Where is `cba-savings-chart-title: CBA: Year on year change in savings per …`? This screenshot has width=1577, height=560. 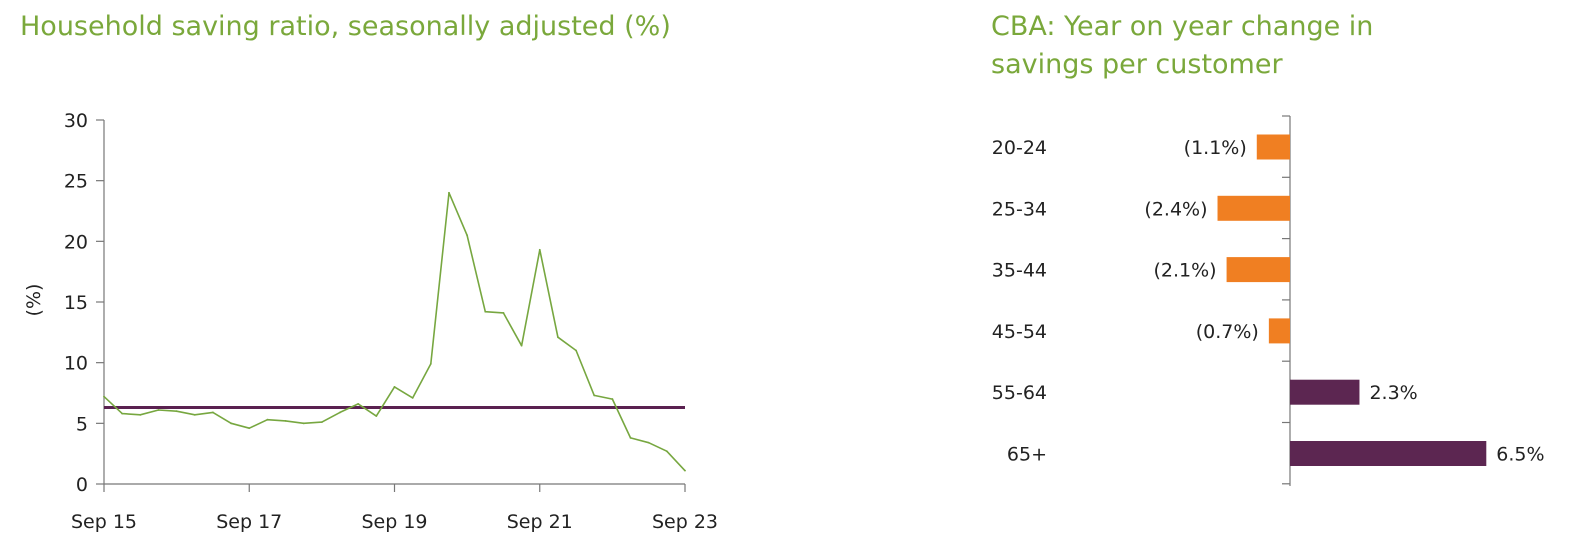 cba-savings-chart-title: CBA: Year on year change in savings per … is located at coordinates (1182, 45).